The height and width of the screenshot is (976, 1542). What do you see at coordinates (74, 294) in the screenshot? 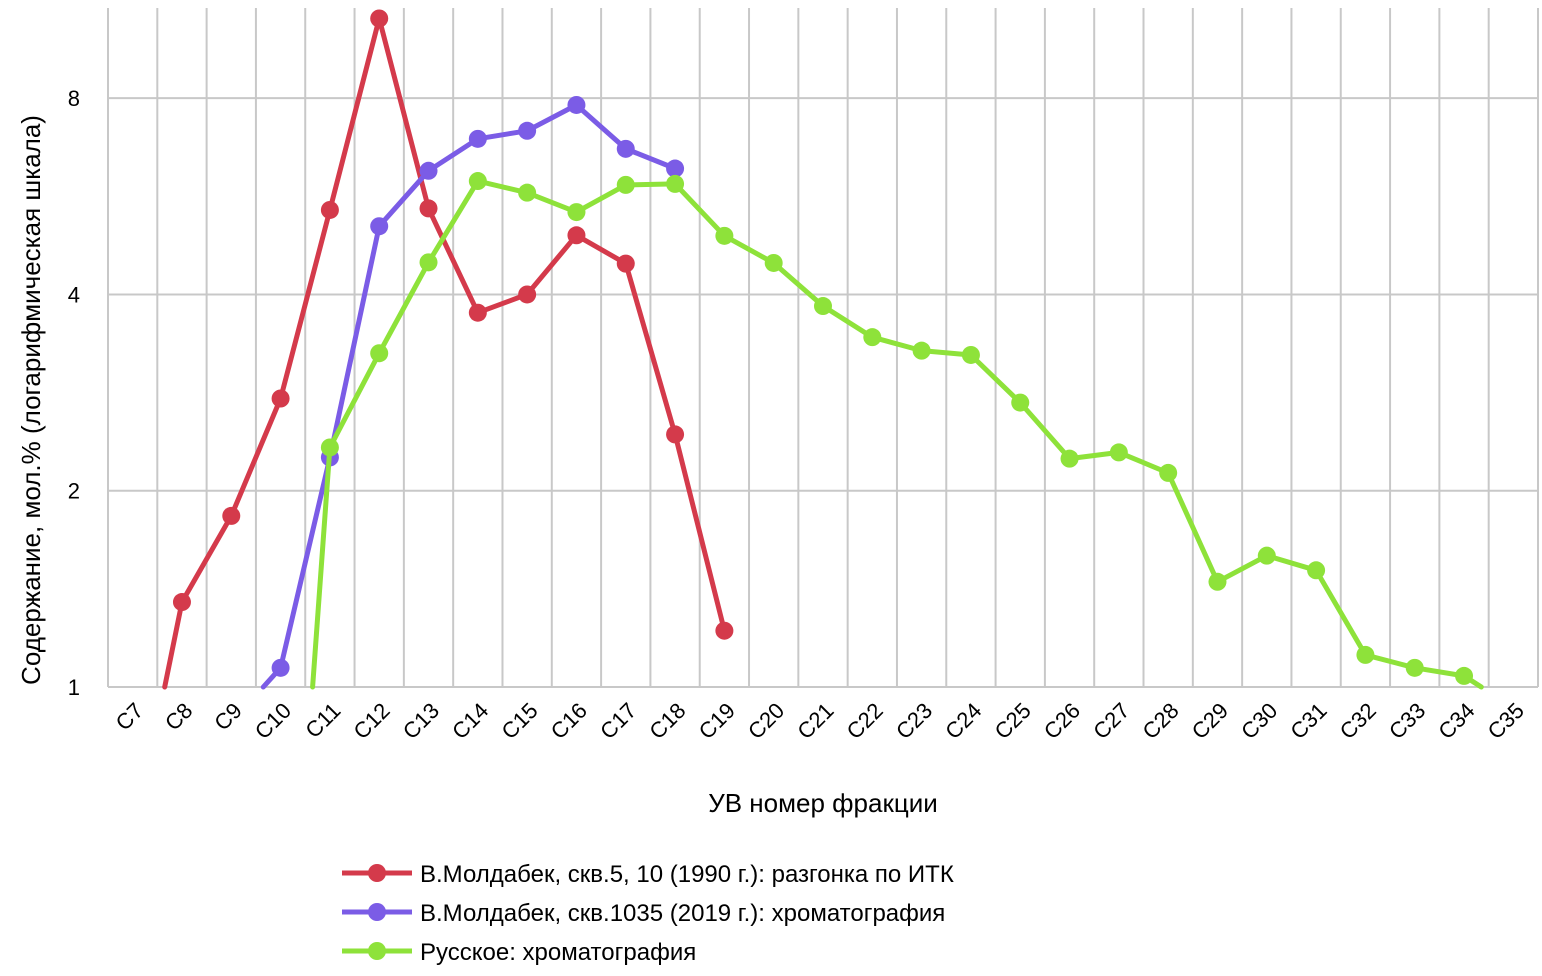
I see `y-tick-label: 4` at bounding box center [74, 294].